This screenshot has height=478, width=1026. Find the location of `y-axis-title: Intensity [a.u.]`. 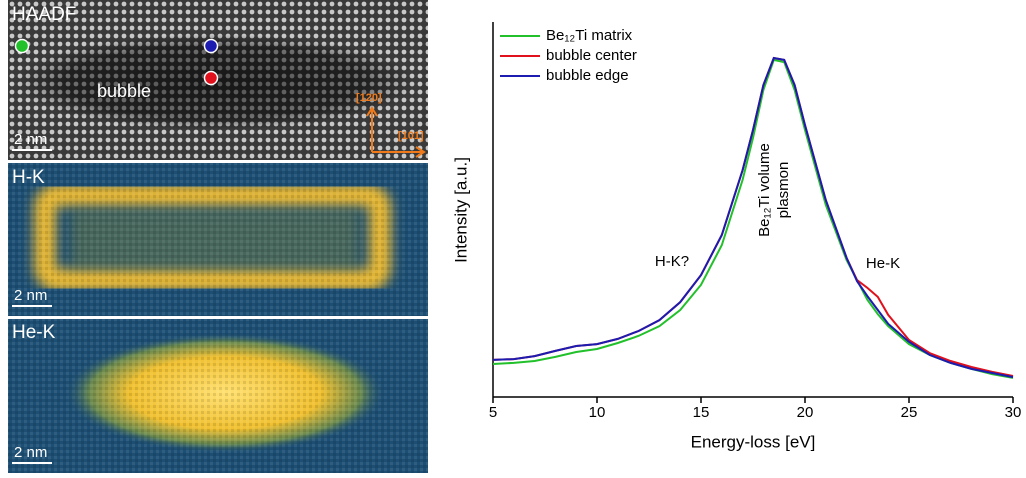

y-axis-title: Intensity [a.u.] is located at coordinates (460, 210).